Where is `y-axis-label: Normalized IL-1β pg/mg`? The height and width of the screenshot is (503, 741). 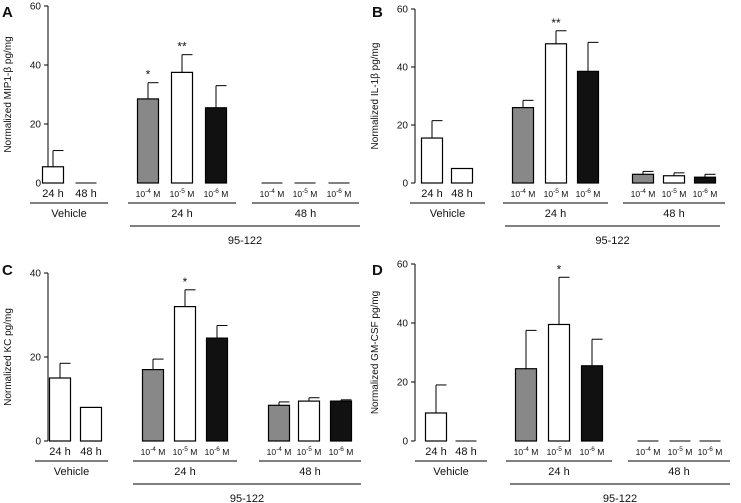
y-axis-label: Normalized IL-1β pg/mg is located at coordinates (375, 96).